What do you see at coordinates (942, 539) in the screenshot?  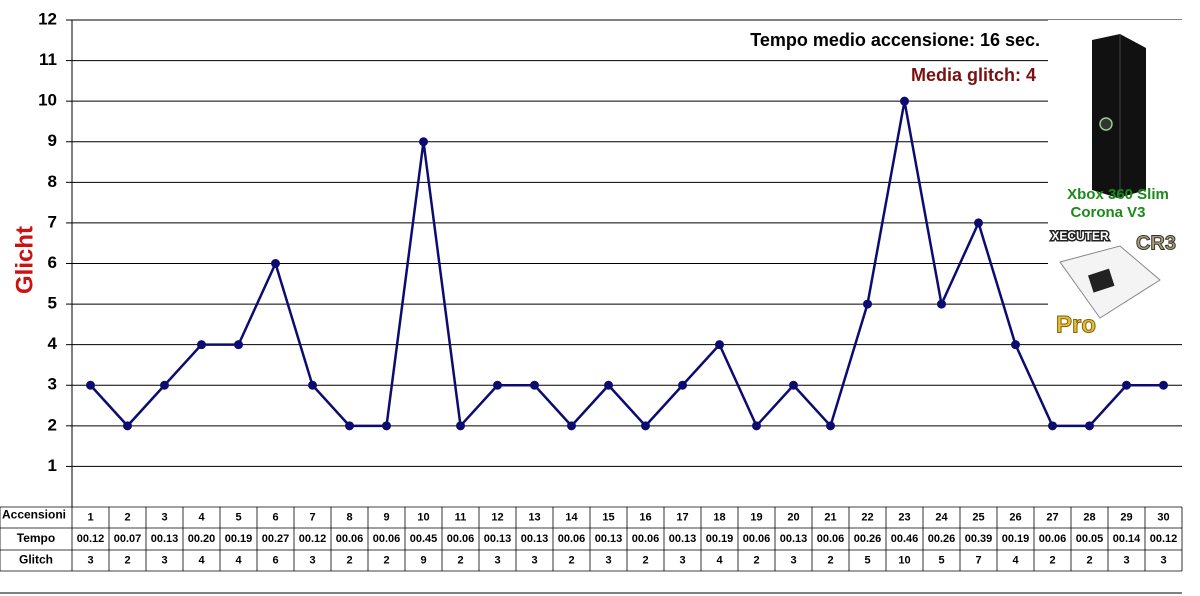 I see `tempo-cell: 00.26` at bounding box center [942, 539].